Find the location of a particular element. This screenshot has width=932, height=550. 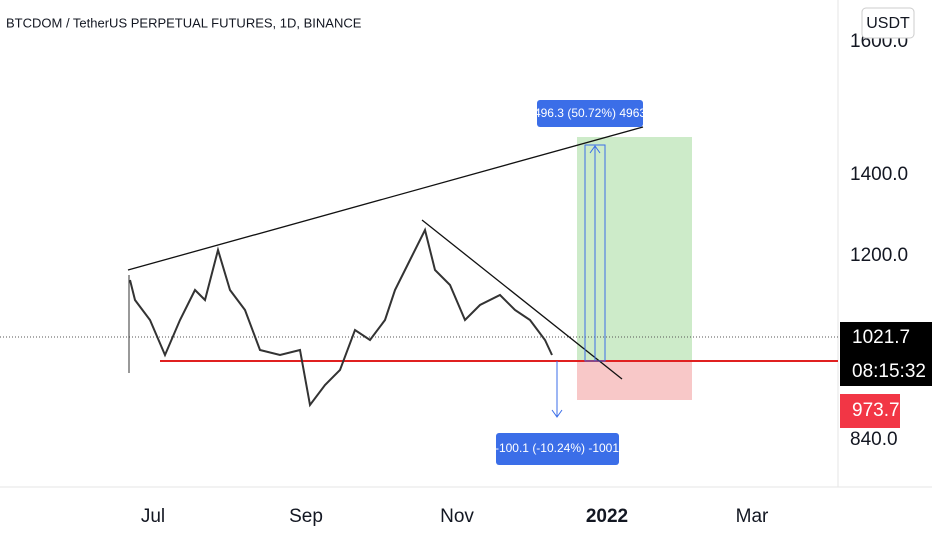

time-label: 2022 is located at coordinates (607, 516).